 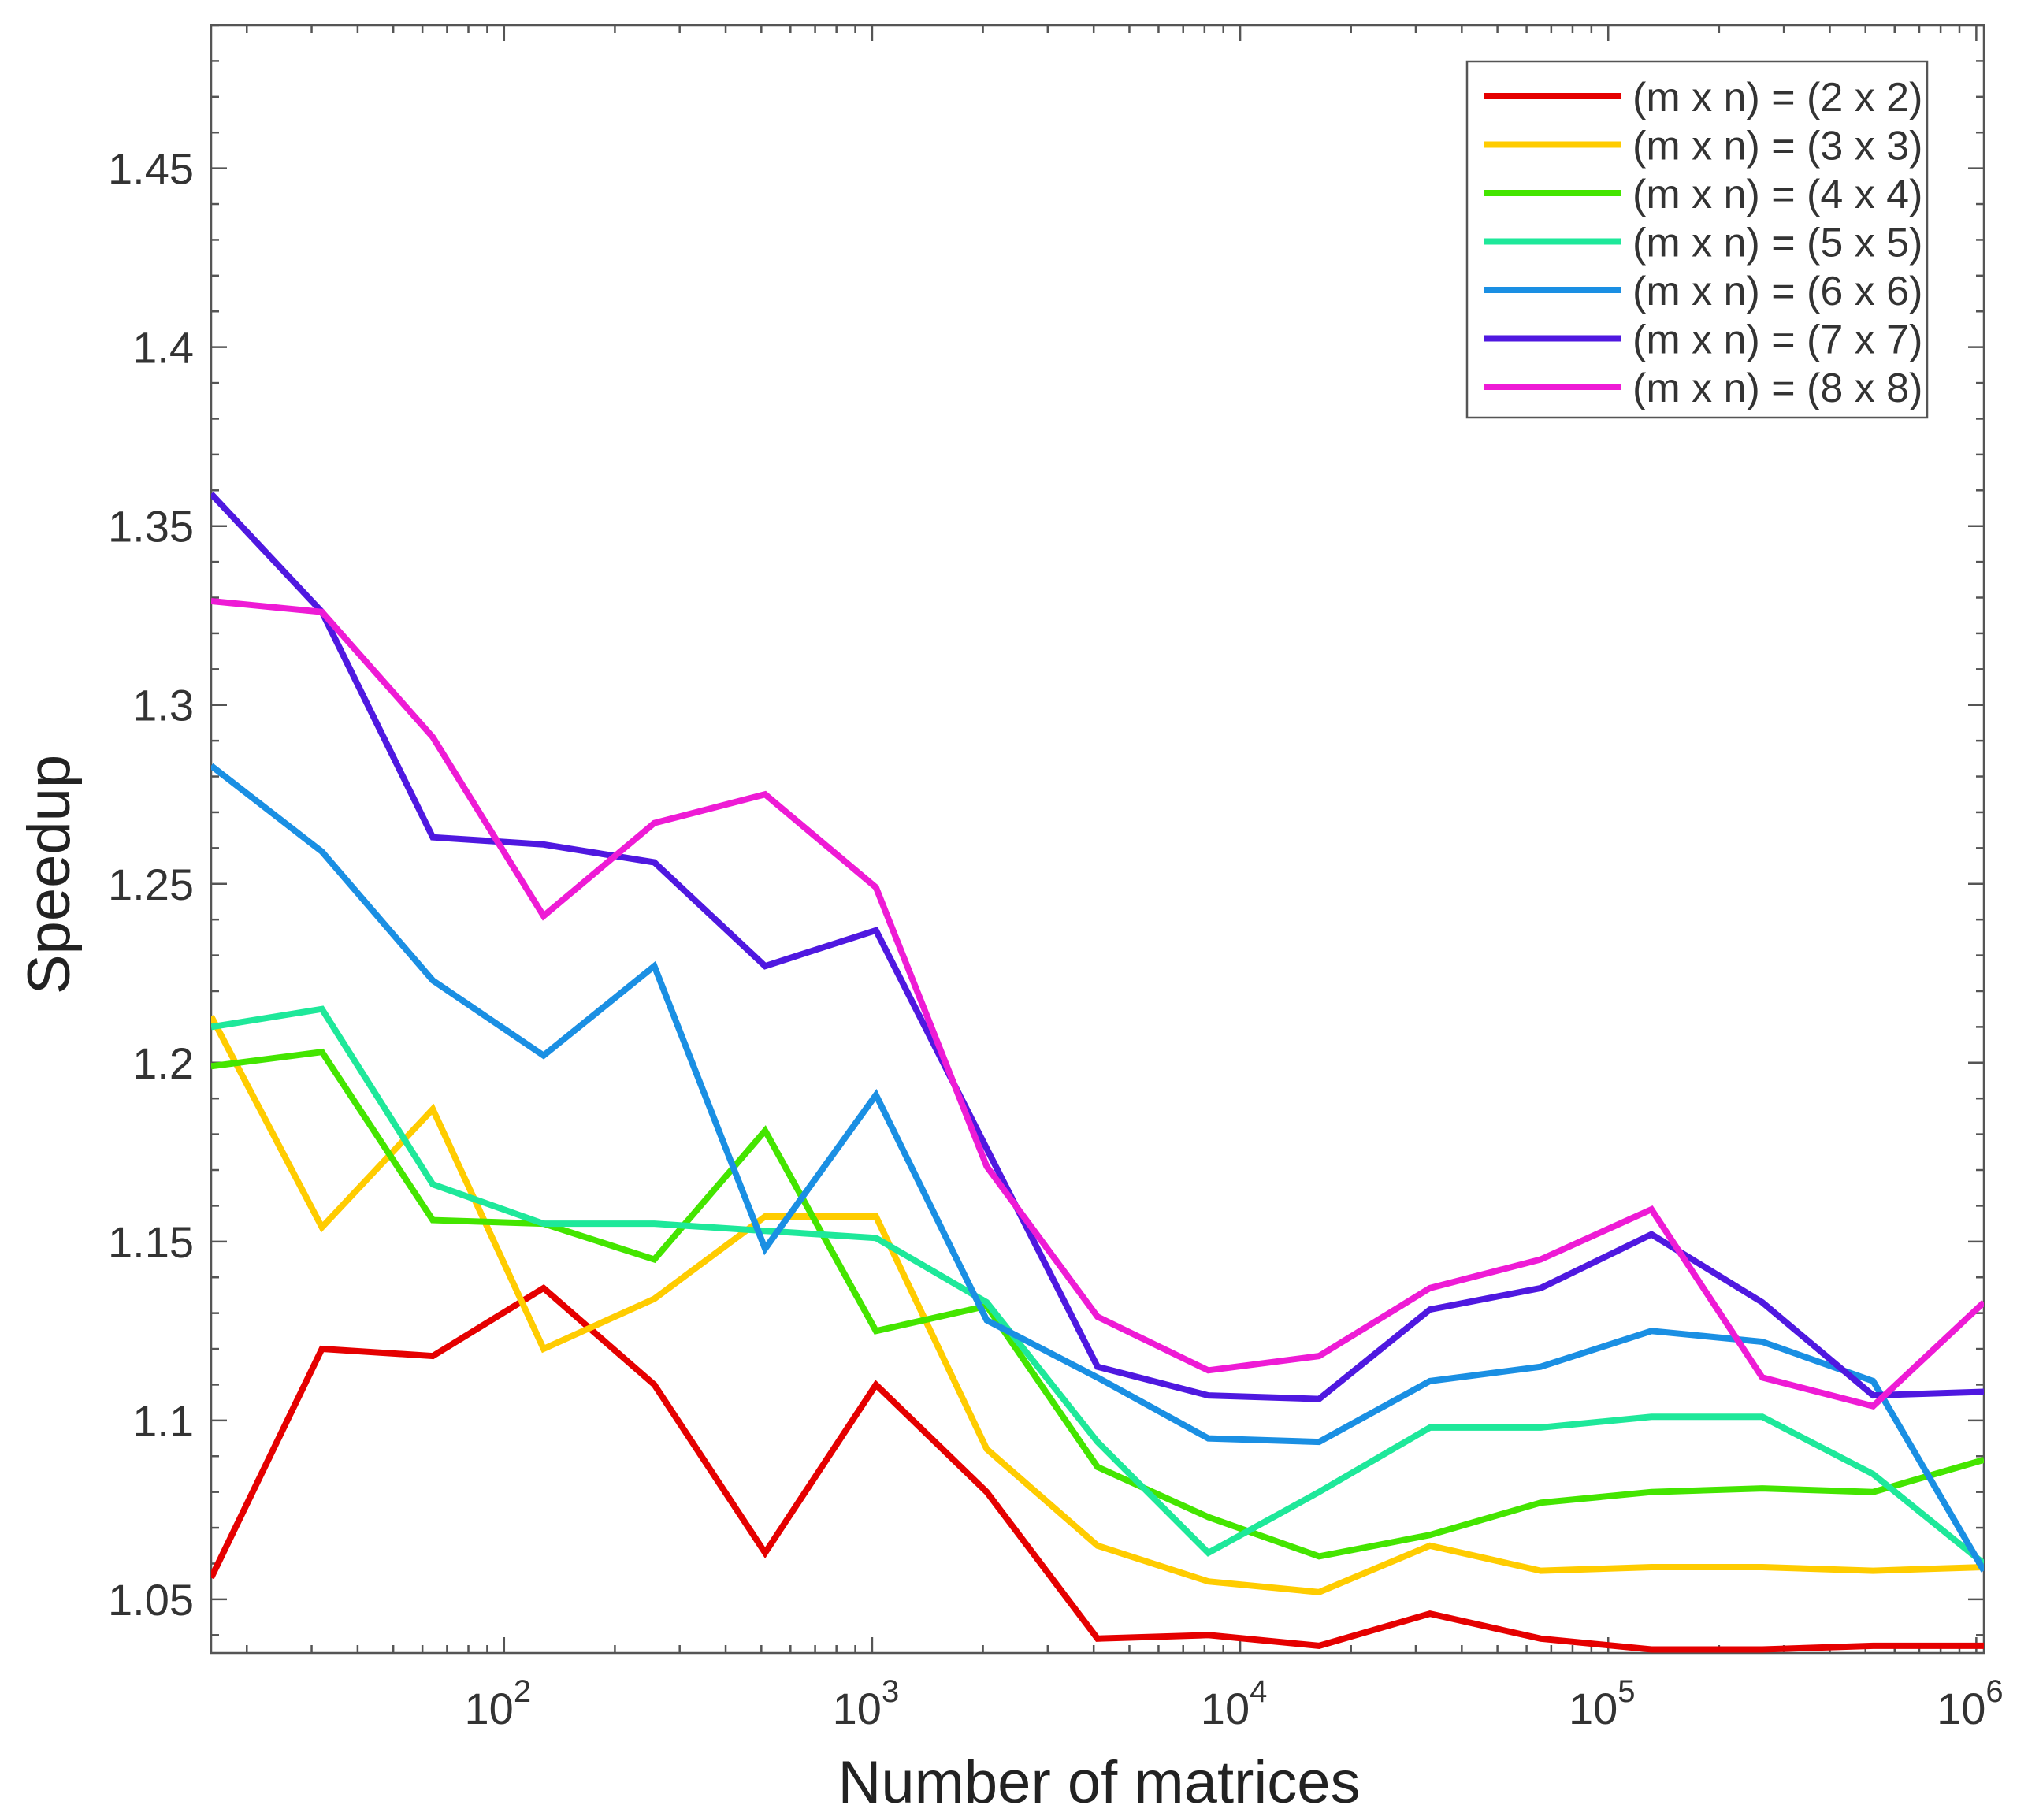 What do you see at coordinates (163, 1421) in the screenshot?
I see `y-tick-label: 1.1` at bounding box center [163, 1421].